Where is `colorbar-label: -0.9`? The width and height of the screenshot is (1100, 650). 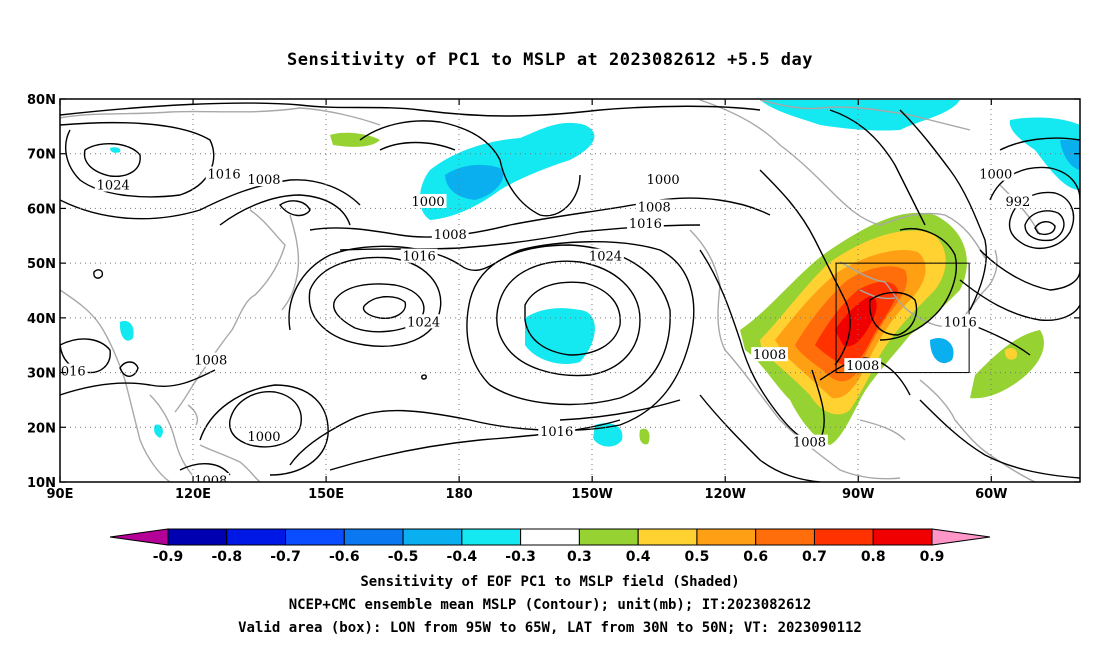
colorbar-label: -0.9 is located at coordinates (168, 557).